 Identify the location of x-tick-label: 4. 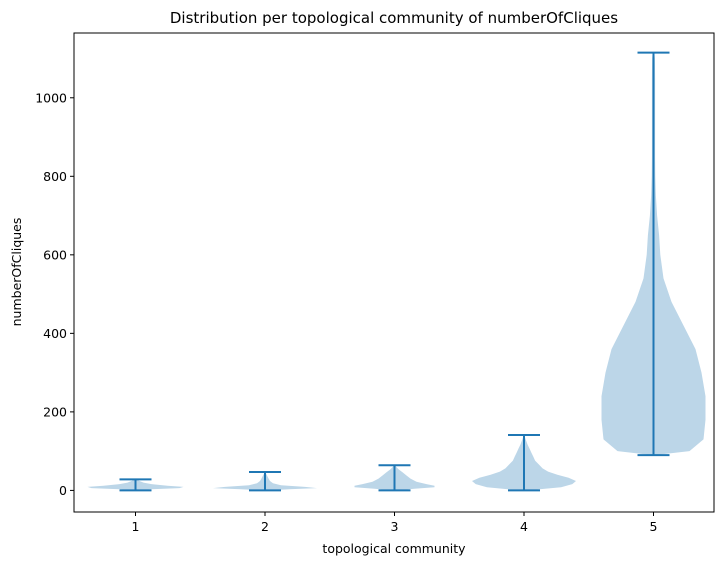
(524, 526).